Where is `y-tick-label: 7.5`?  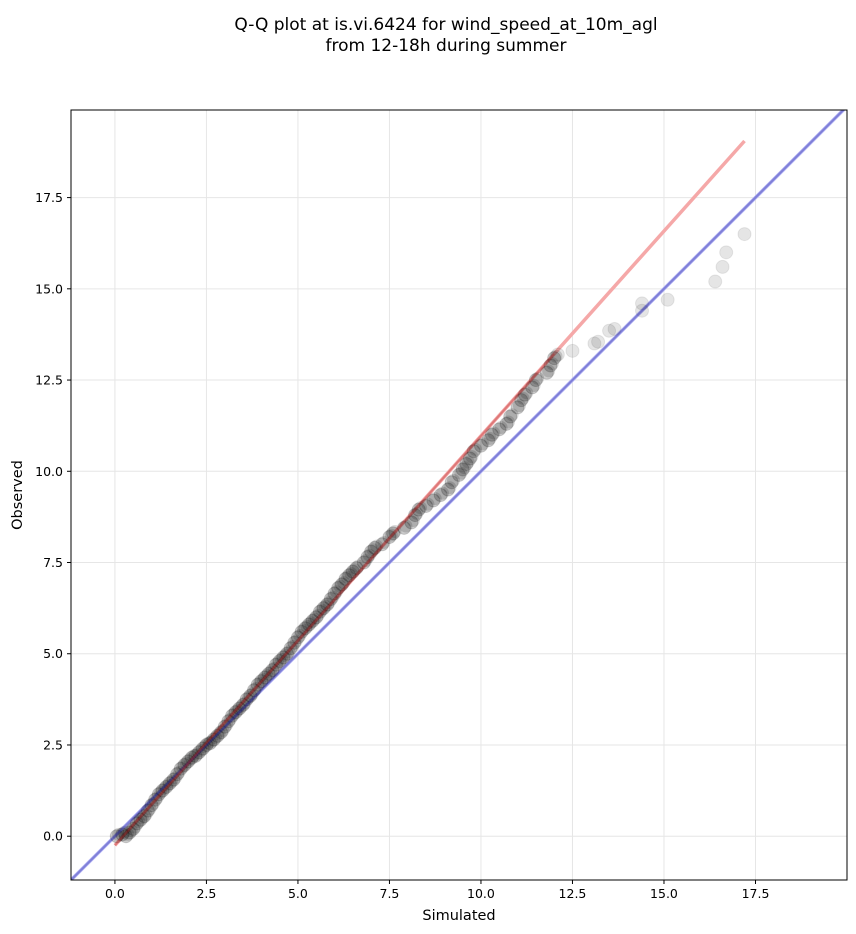 y-tick-label: 7.5 is located at coordinates (53, 562).